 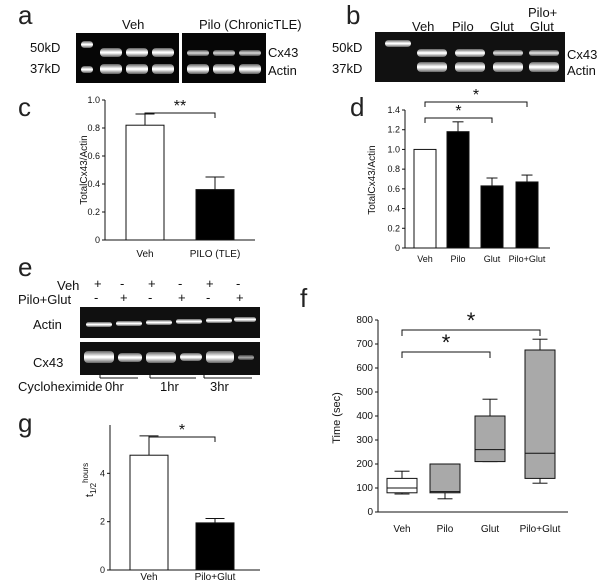 What do you see at coordinates (240, 297) in the screenshot?
I see `pilo-glut-sign-5: +` at bounding box center [240, 297].